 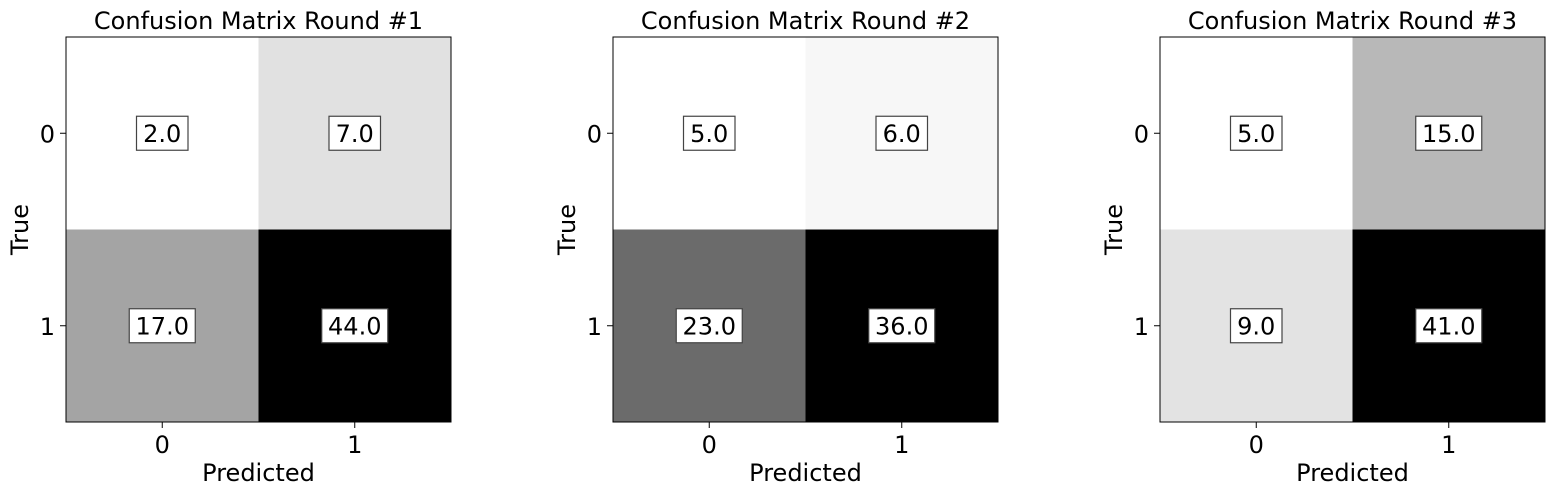 I want to click on cell-value-label: 7.0, so click(x=355, y=134).